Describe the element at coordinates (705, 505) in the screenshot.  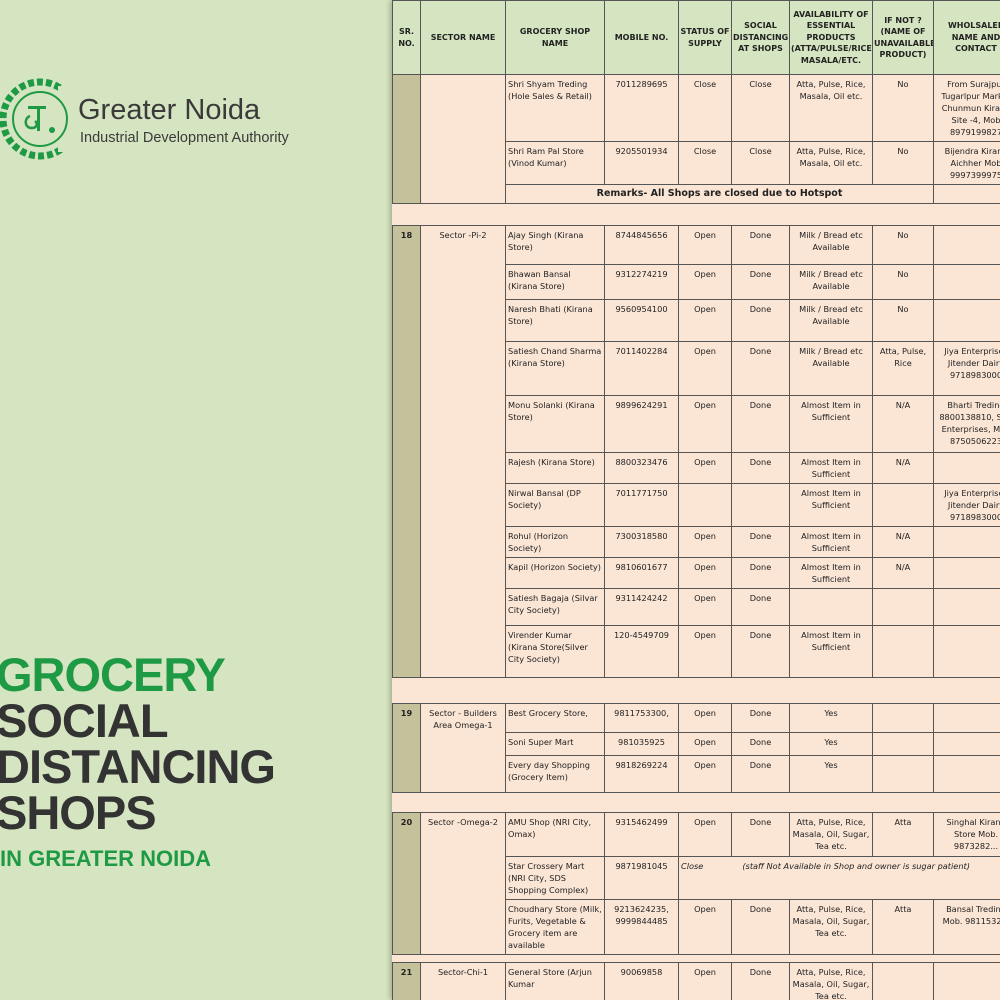
I see `status-cell` at that location.